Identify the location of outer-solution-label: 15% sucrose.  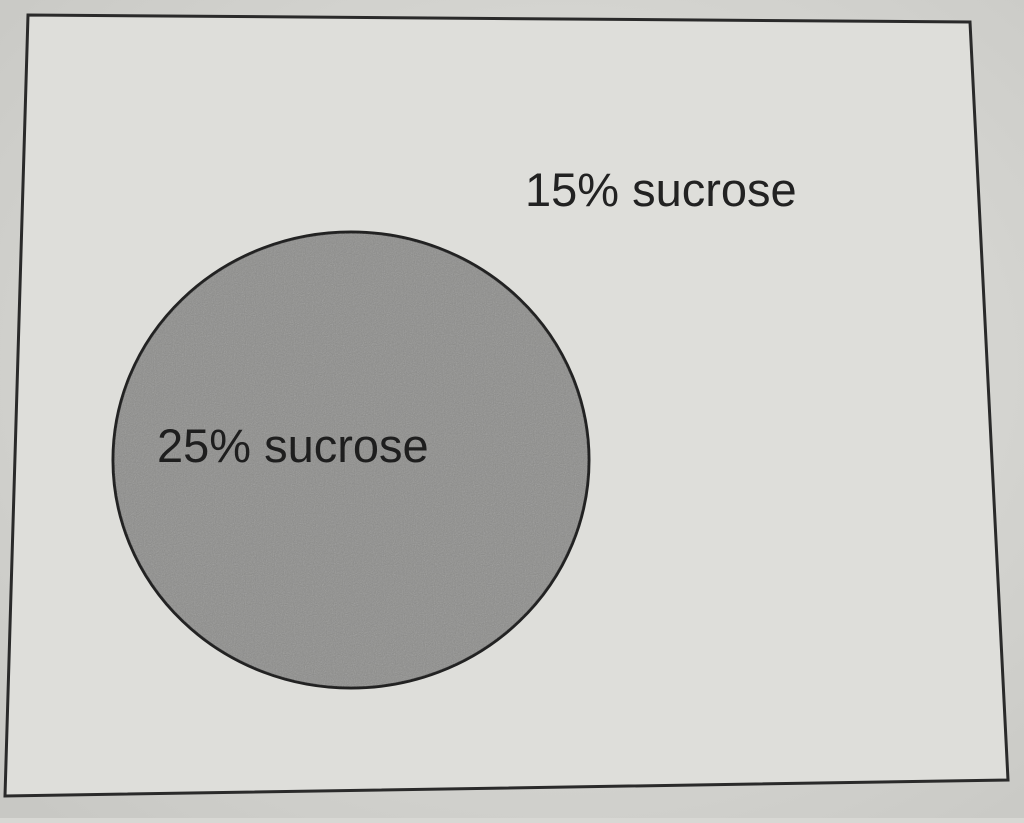
(661, 189).